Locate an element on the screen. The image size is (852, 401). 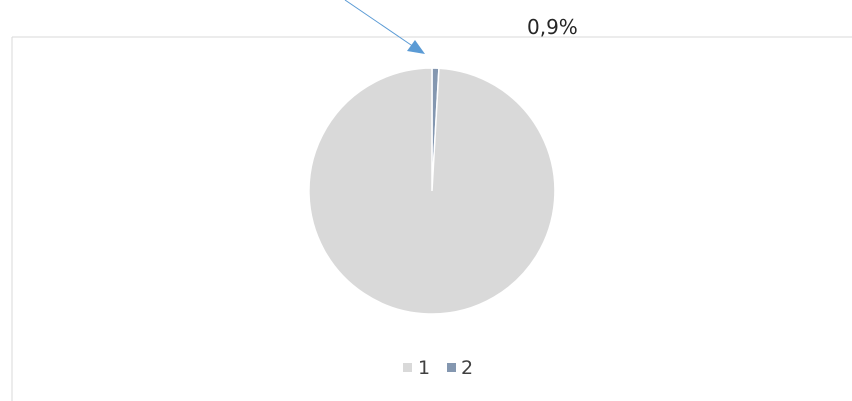
legend-label-1: 1 is located at coordinates (424, 368).